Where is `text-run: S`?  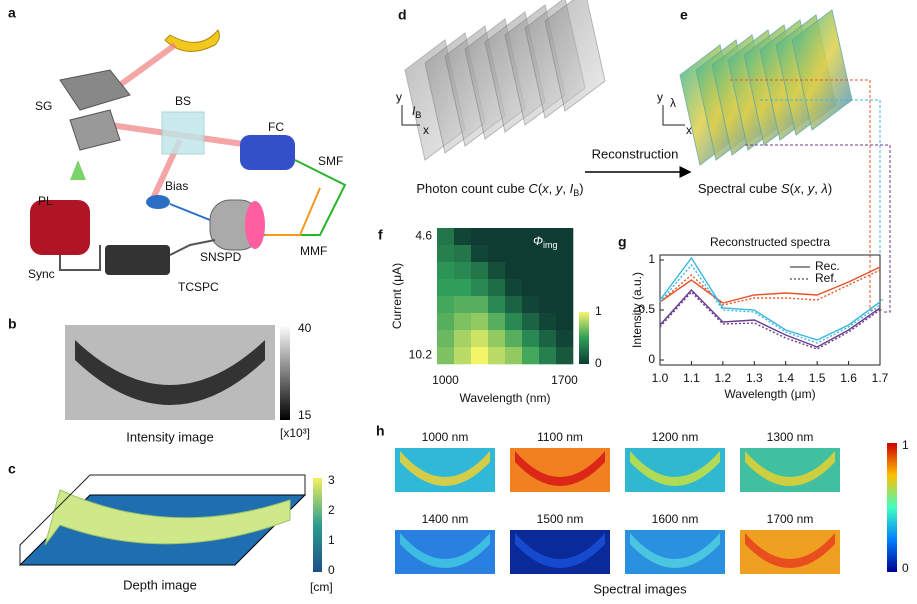 text-run: S is located at coordinates (785, 188).